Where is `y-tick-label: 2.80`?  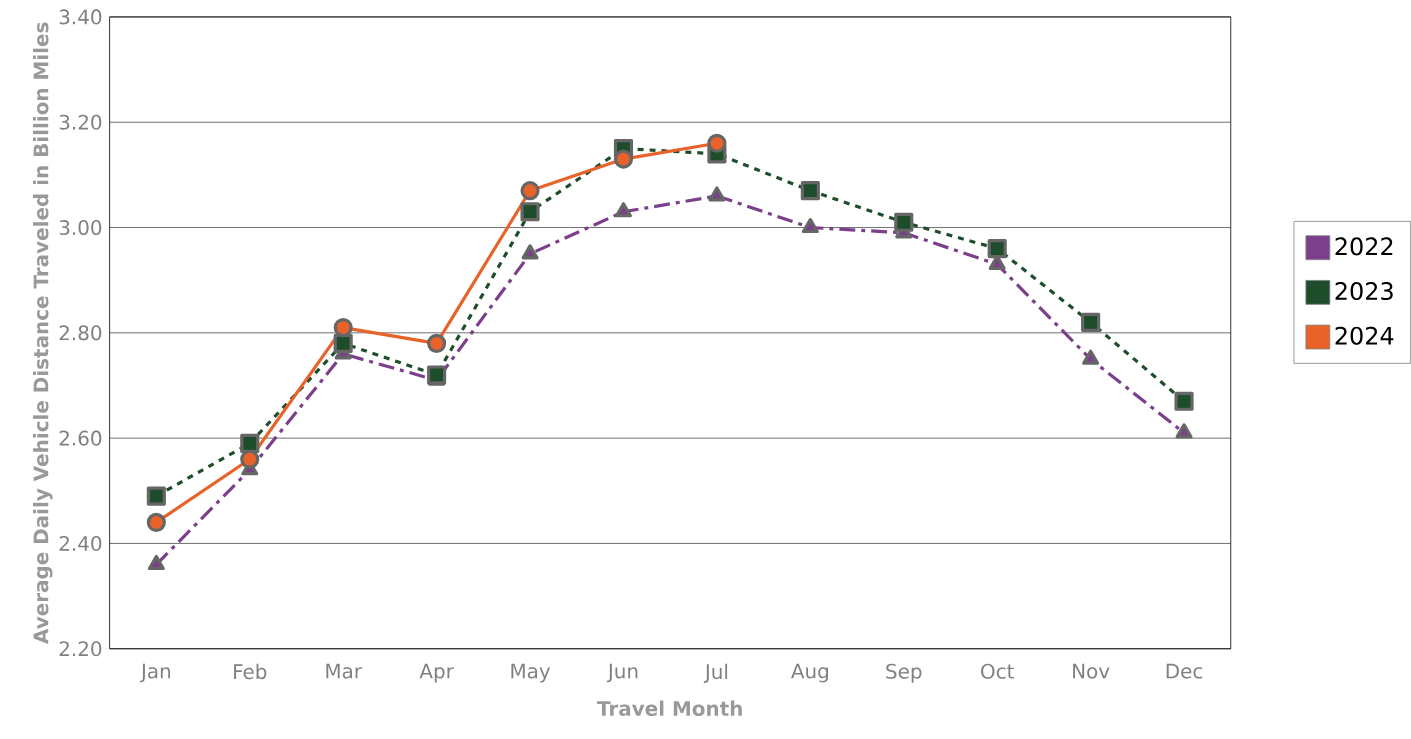 y-tick-label: 2.80 is located at coordinates (80, 333).